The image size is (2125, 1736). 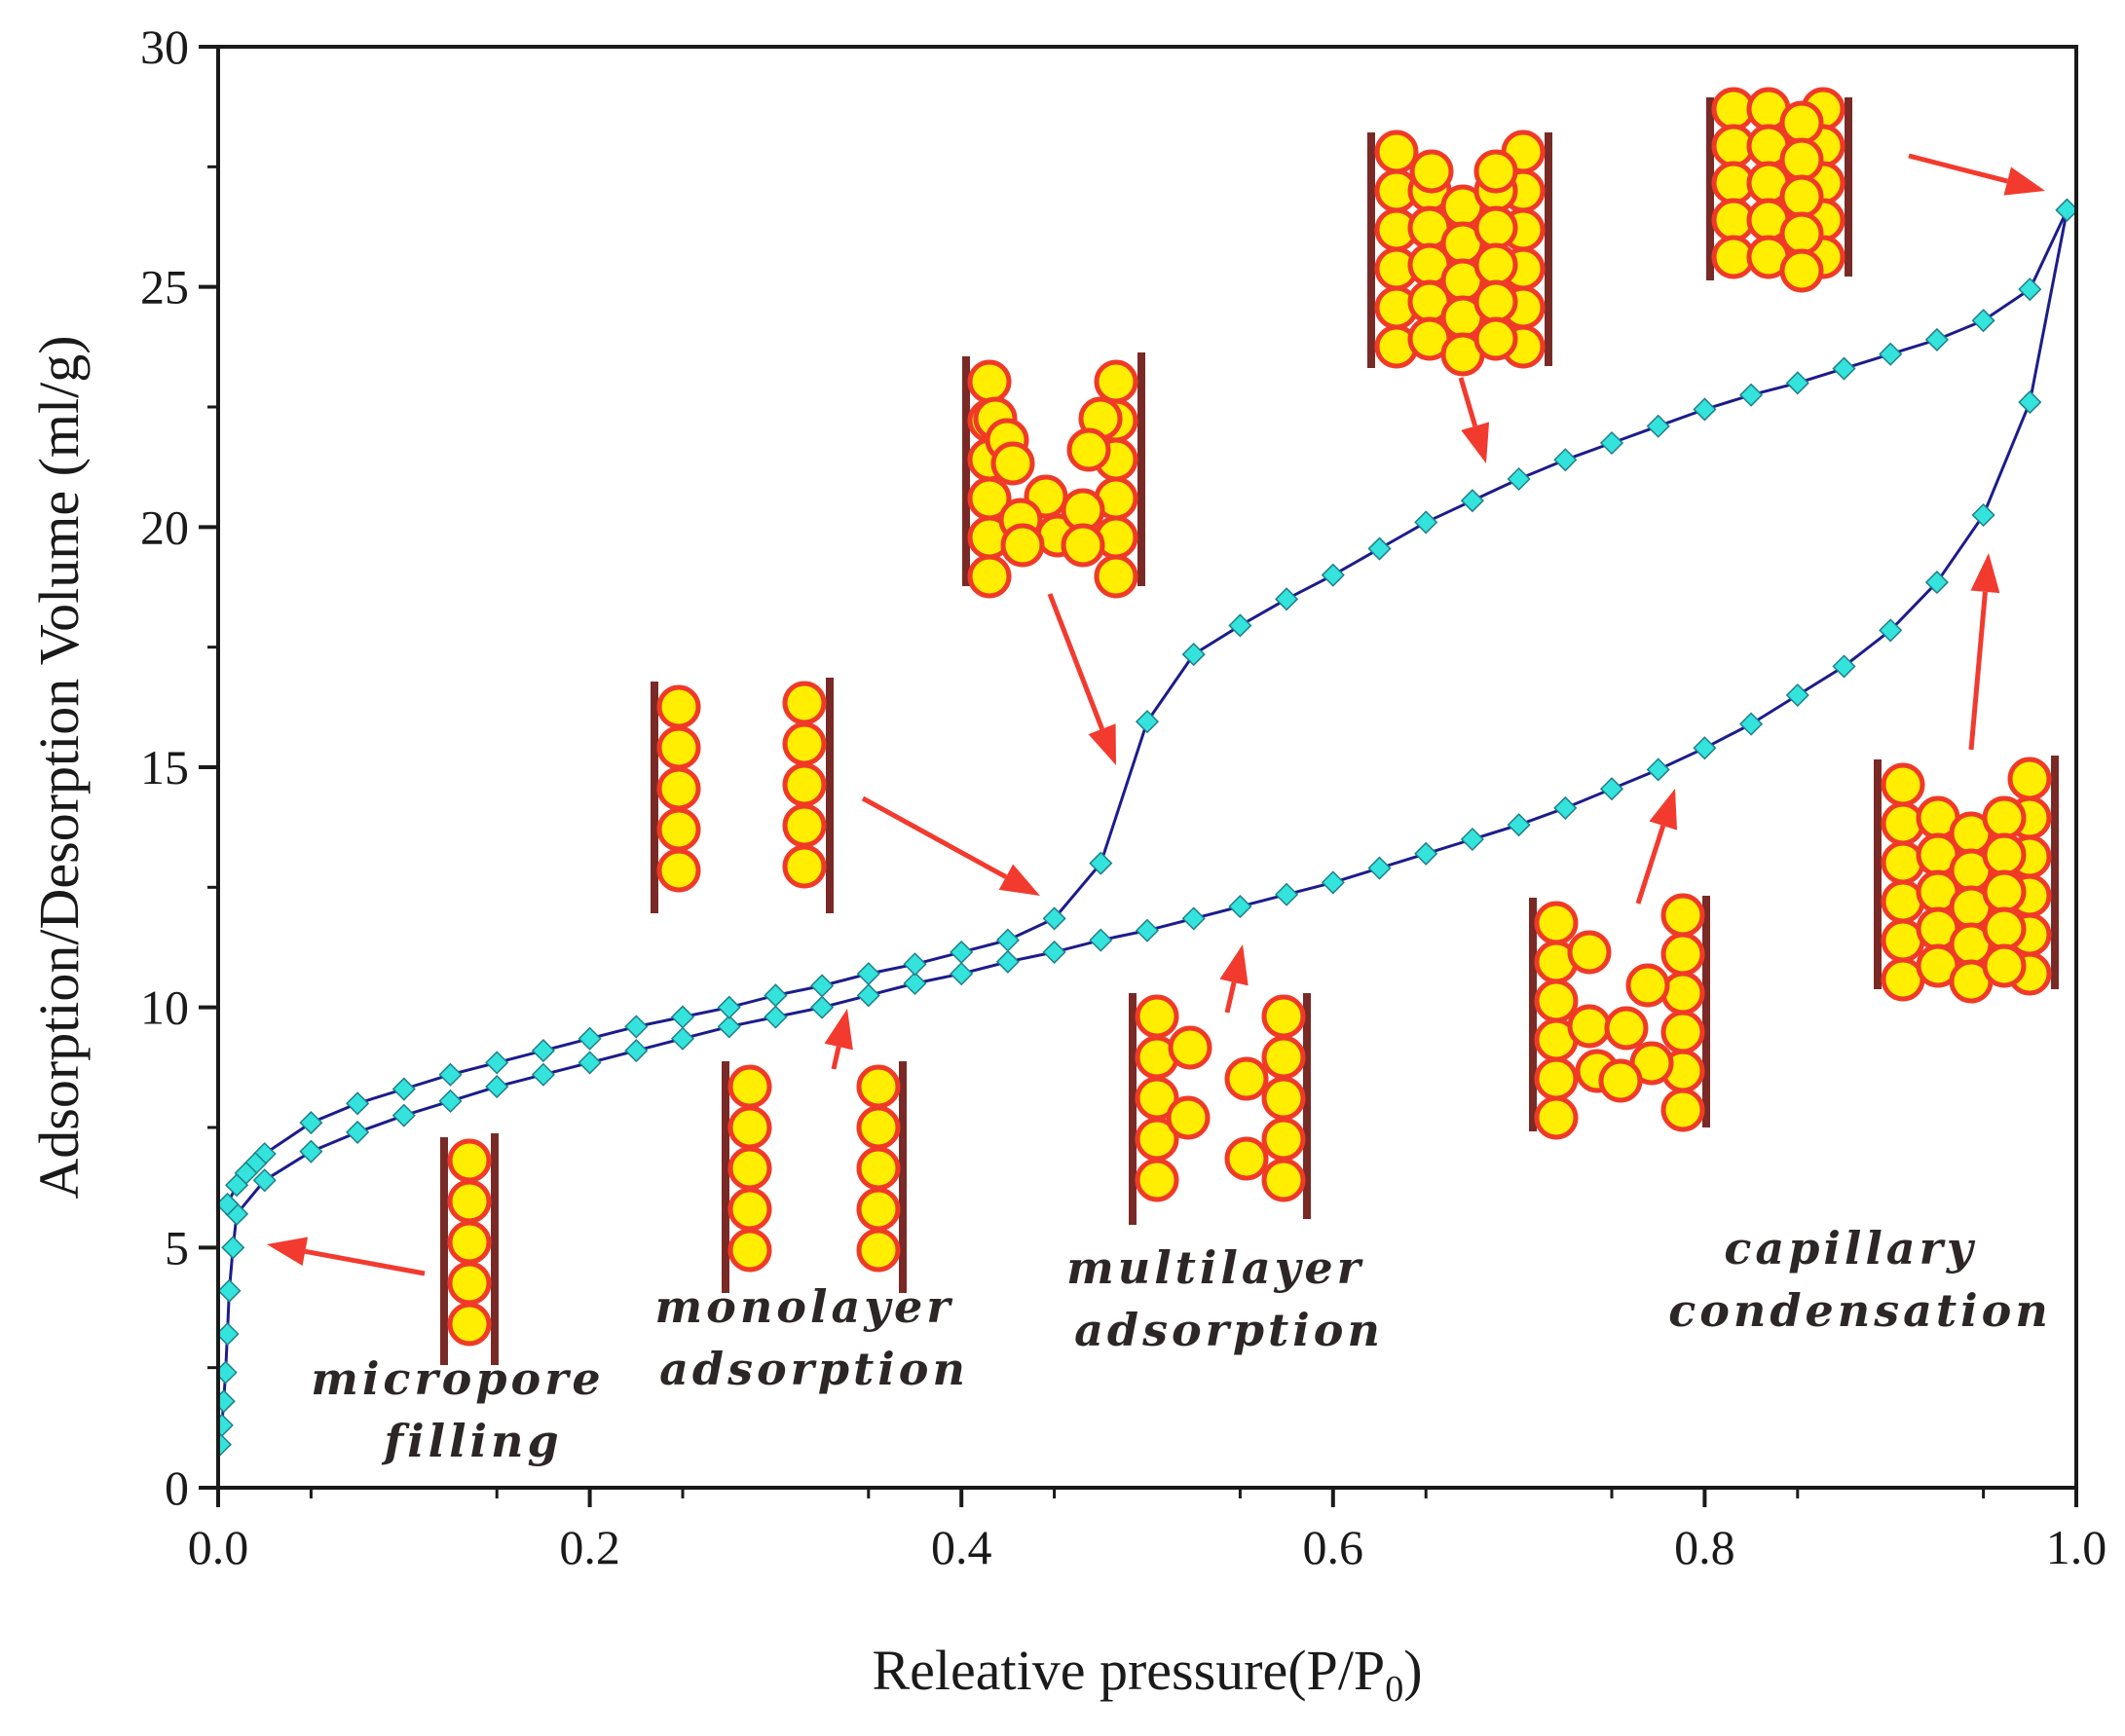 What do you see at coordinates (1229, 1330) in the screenshot?
I see `annotation-multilayer-line2: adsorption` at bounding box center [1229, 1330].